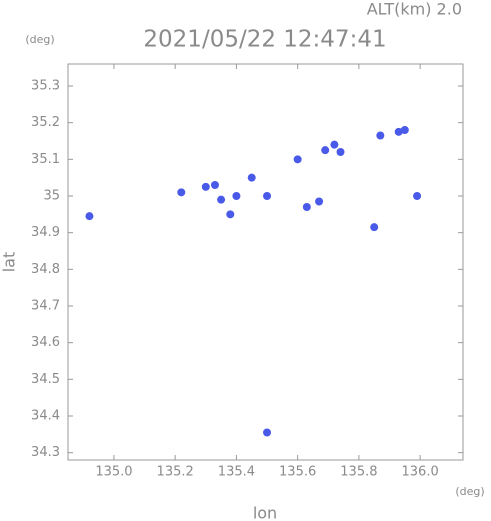  What do you see at coordinates (265, 512) in the screenshot?
I see `x-axis-label: lon` at bounding box center [265, 512].